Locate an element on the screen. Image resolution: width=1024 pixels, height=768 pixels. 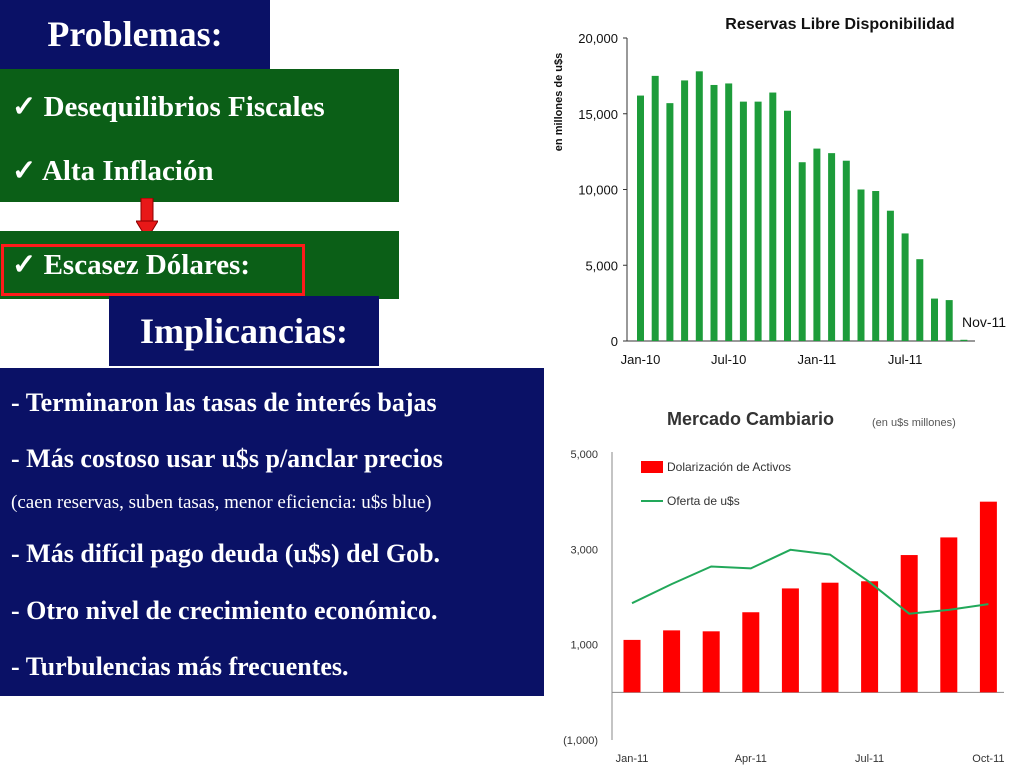
exchange-x-tick-label: Jan-11 is located at coordinates (632, 759).